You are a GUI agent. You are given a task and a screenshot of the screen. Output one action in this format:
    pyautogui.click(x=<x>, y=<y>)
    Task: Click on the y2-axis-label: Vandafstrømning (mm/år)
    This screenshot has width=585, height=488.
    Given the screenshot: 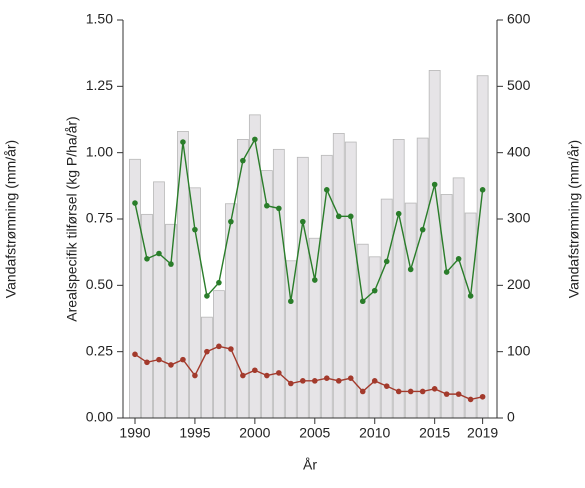 What is the action you would take?
    pyautogui.click(x=574, y=219)
    